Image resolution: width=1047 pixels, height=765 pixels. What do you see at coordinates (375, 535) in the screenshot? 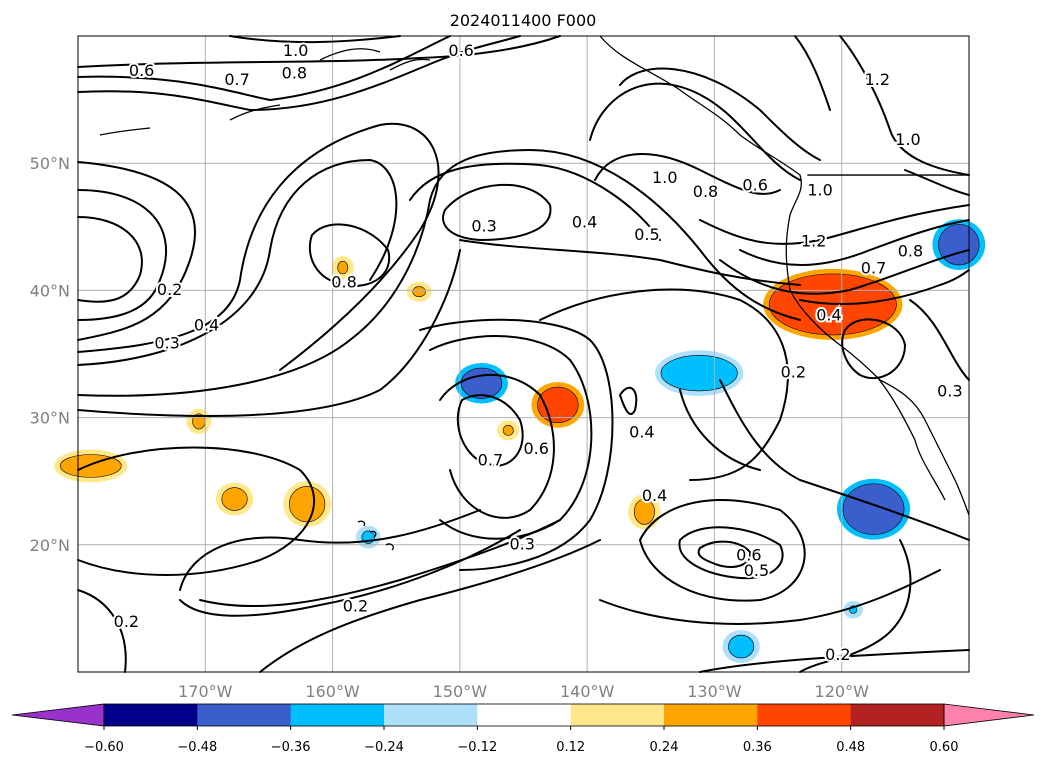
I see `coastline-hawaii` at bounding box center [375, 535].